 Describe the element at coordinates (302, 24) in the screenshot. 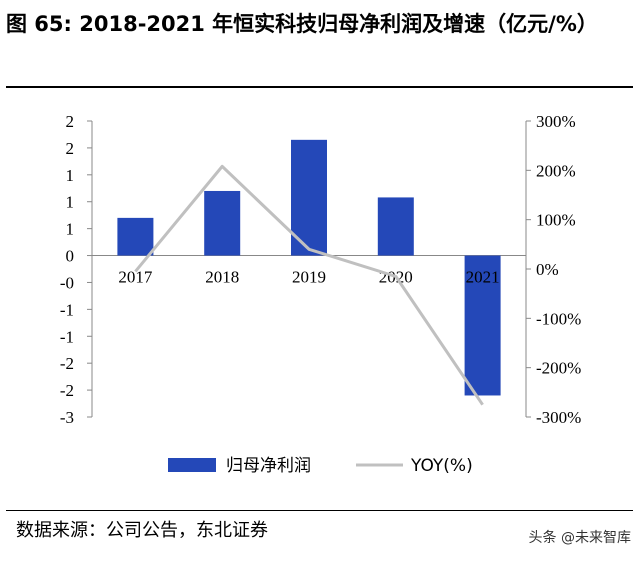

I see `figure-title: 图 65: 2018-2021 年恒实科技归母净利润及增速（亿元/%）` at that location.